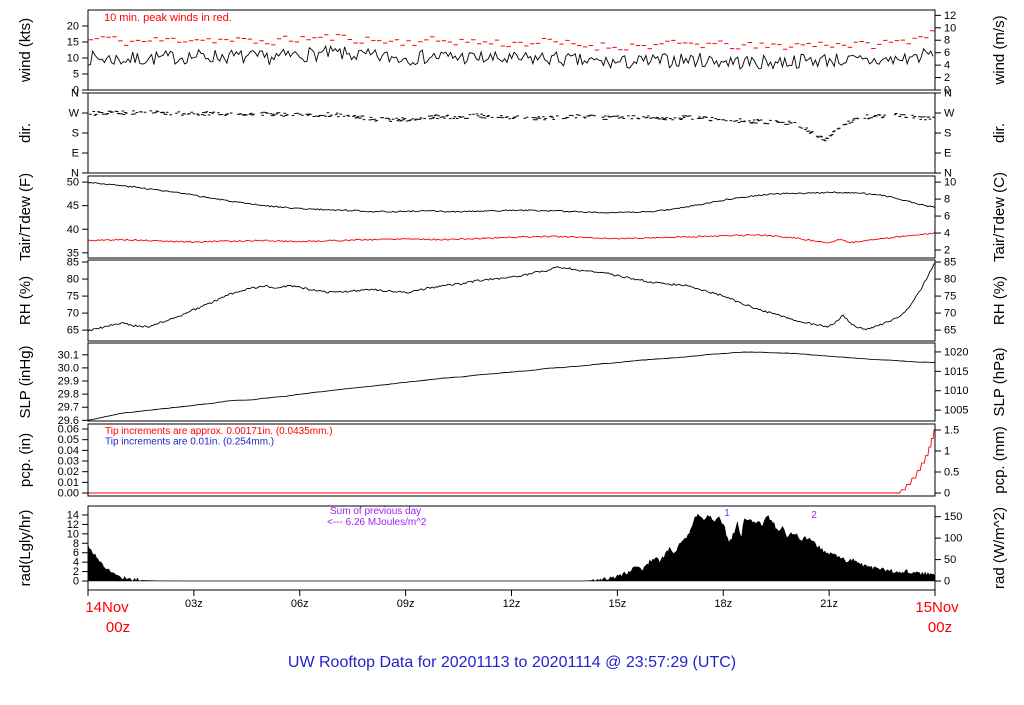 The image size is (1024, 705). I want to click on y-tick-label: 70, so click(950, 314).